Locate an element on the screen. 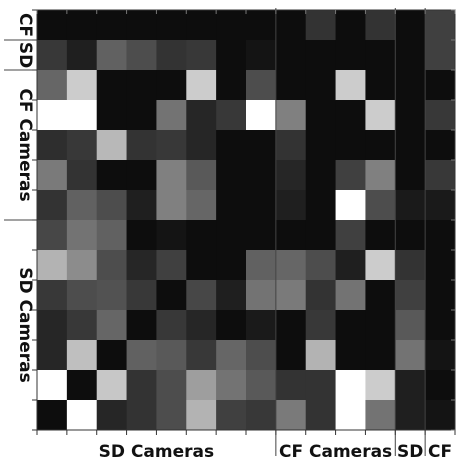 The image size is (459, 458). x-group-labels: SD Cameras CF Cameras SD CF is located at coordinates (275, 450).